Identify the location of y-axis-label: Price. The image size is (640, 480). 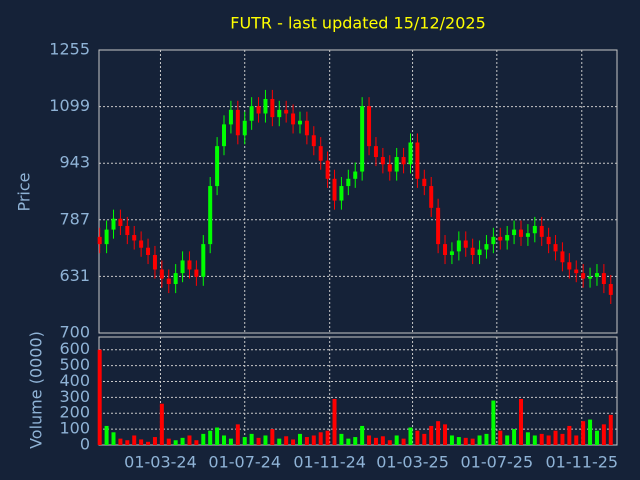
(24, 191).